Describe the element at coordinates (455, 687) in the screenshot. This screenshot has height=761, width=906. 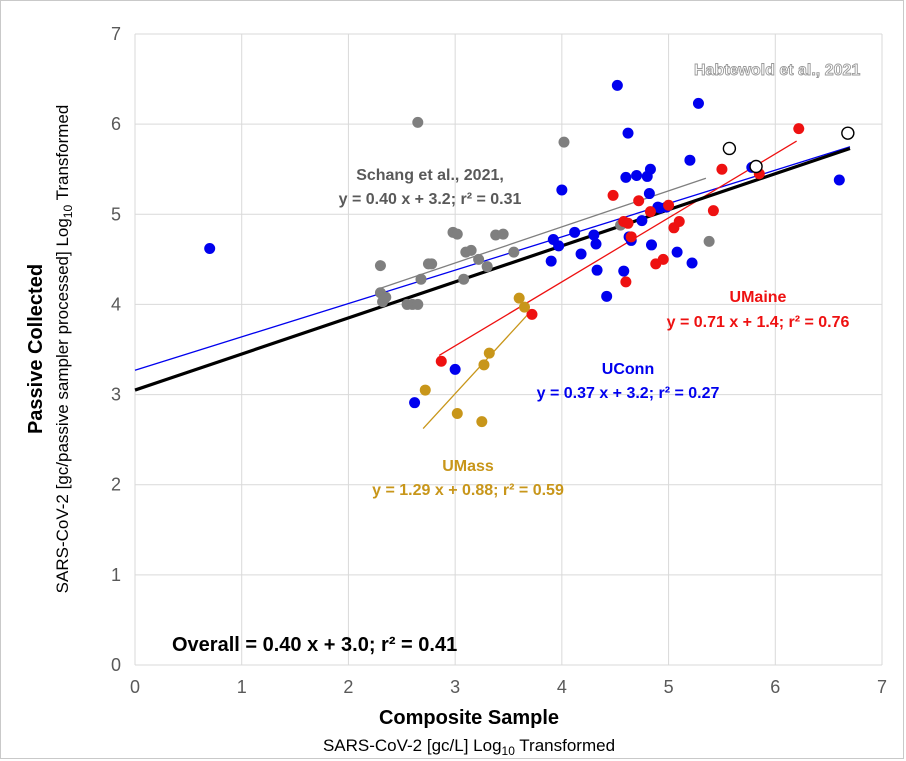
I see `x-tick-label: 3` at that location.